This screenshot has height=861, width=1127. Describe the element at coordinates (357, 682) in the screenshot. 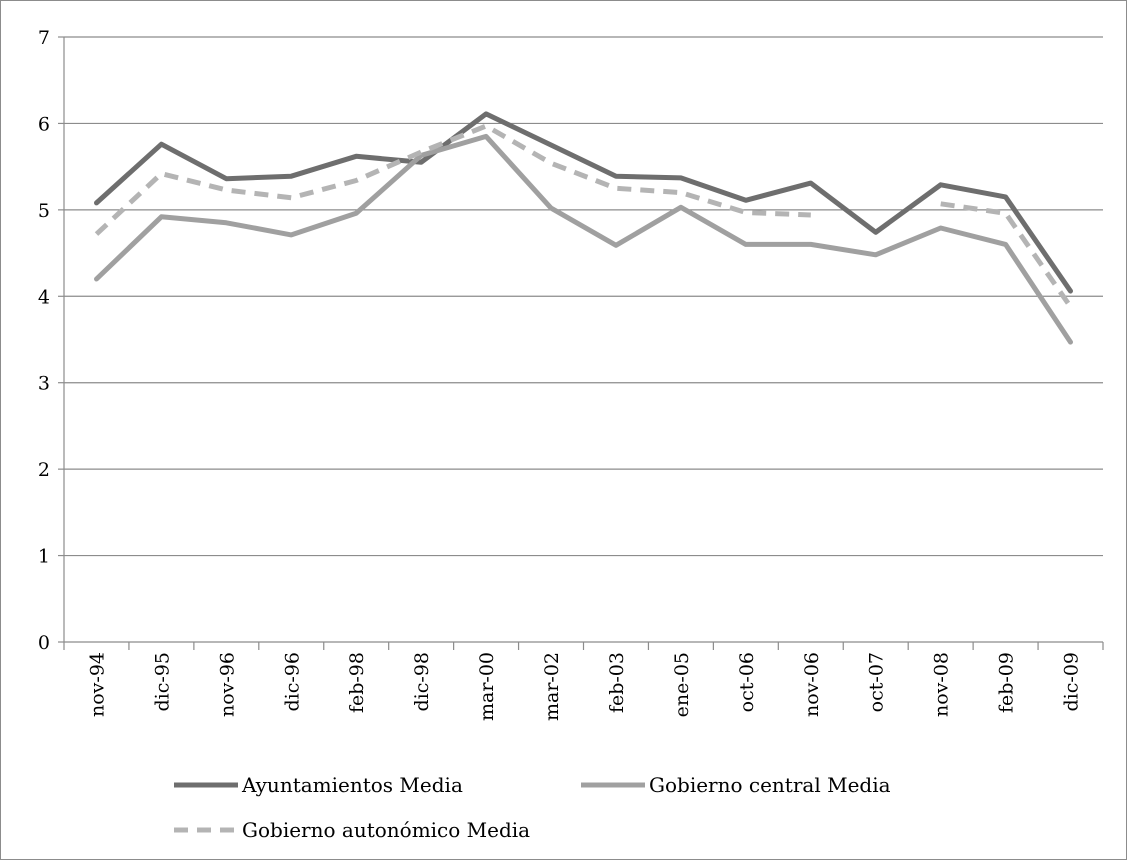

I see `x-tick-label: feb-98` at that location.